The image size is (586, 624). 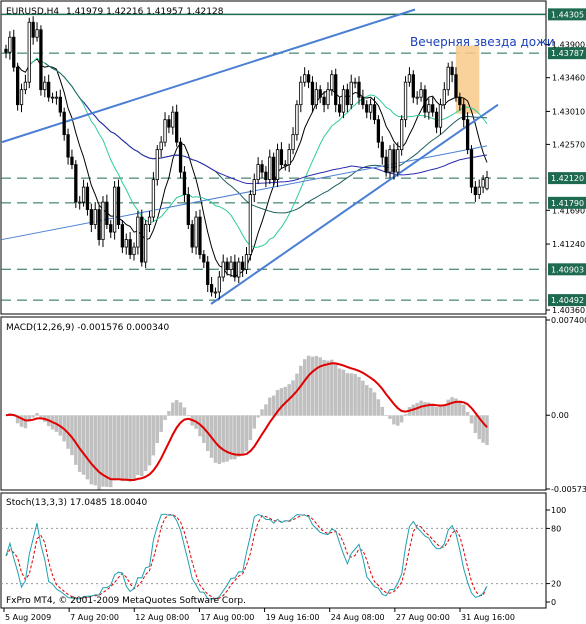 What do you see at coordinates (246, 556) in the screenshot?
I see `stoch-main-line` at bounding box center [246, 556].